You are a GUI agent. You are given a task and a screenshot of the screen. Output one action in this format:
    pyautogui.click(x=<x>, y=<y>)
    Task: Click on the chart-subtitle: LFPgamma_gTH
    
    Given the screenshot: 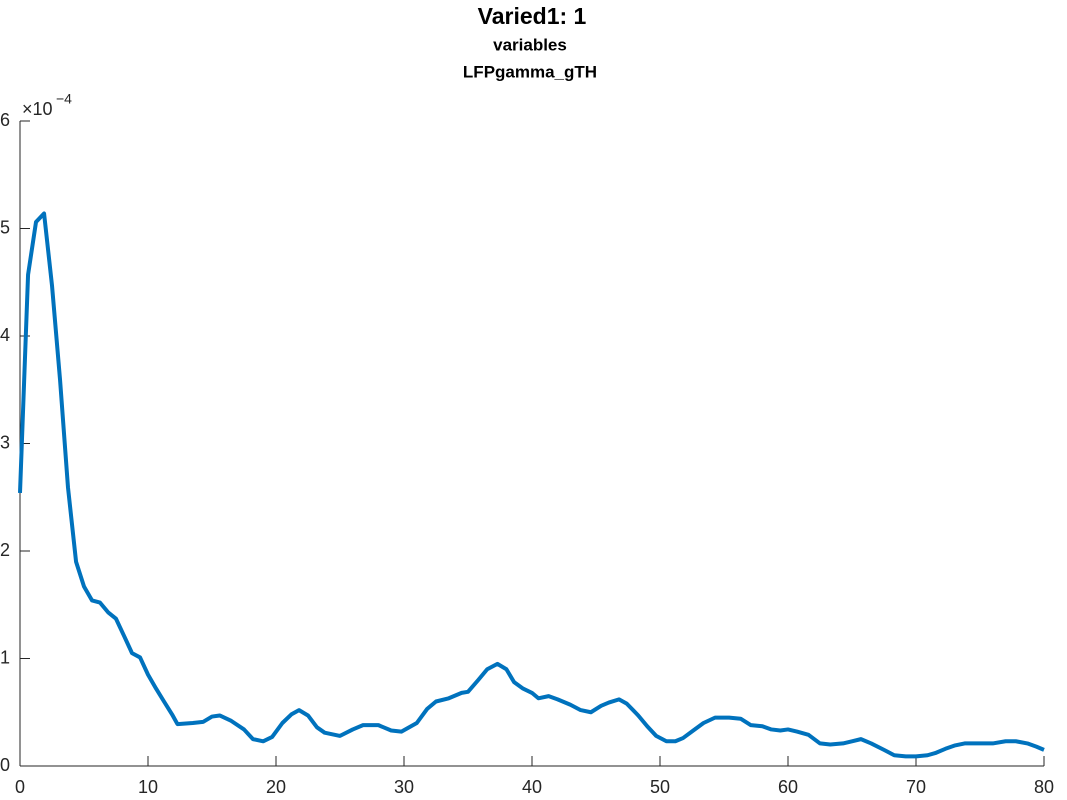 What is the action you would take?
    pyautogui.click(x=530, y=71)
    